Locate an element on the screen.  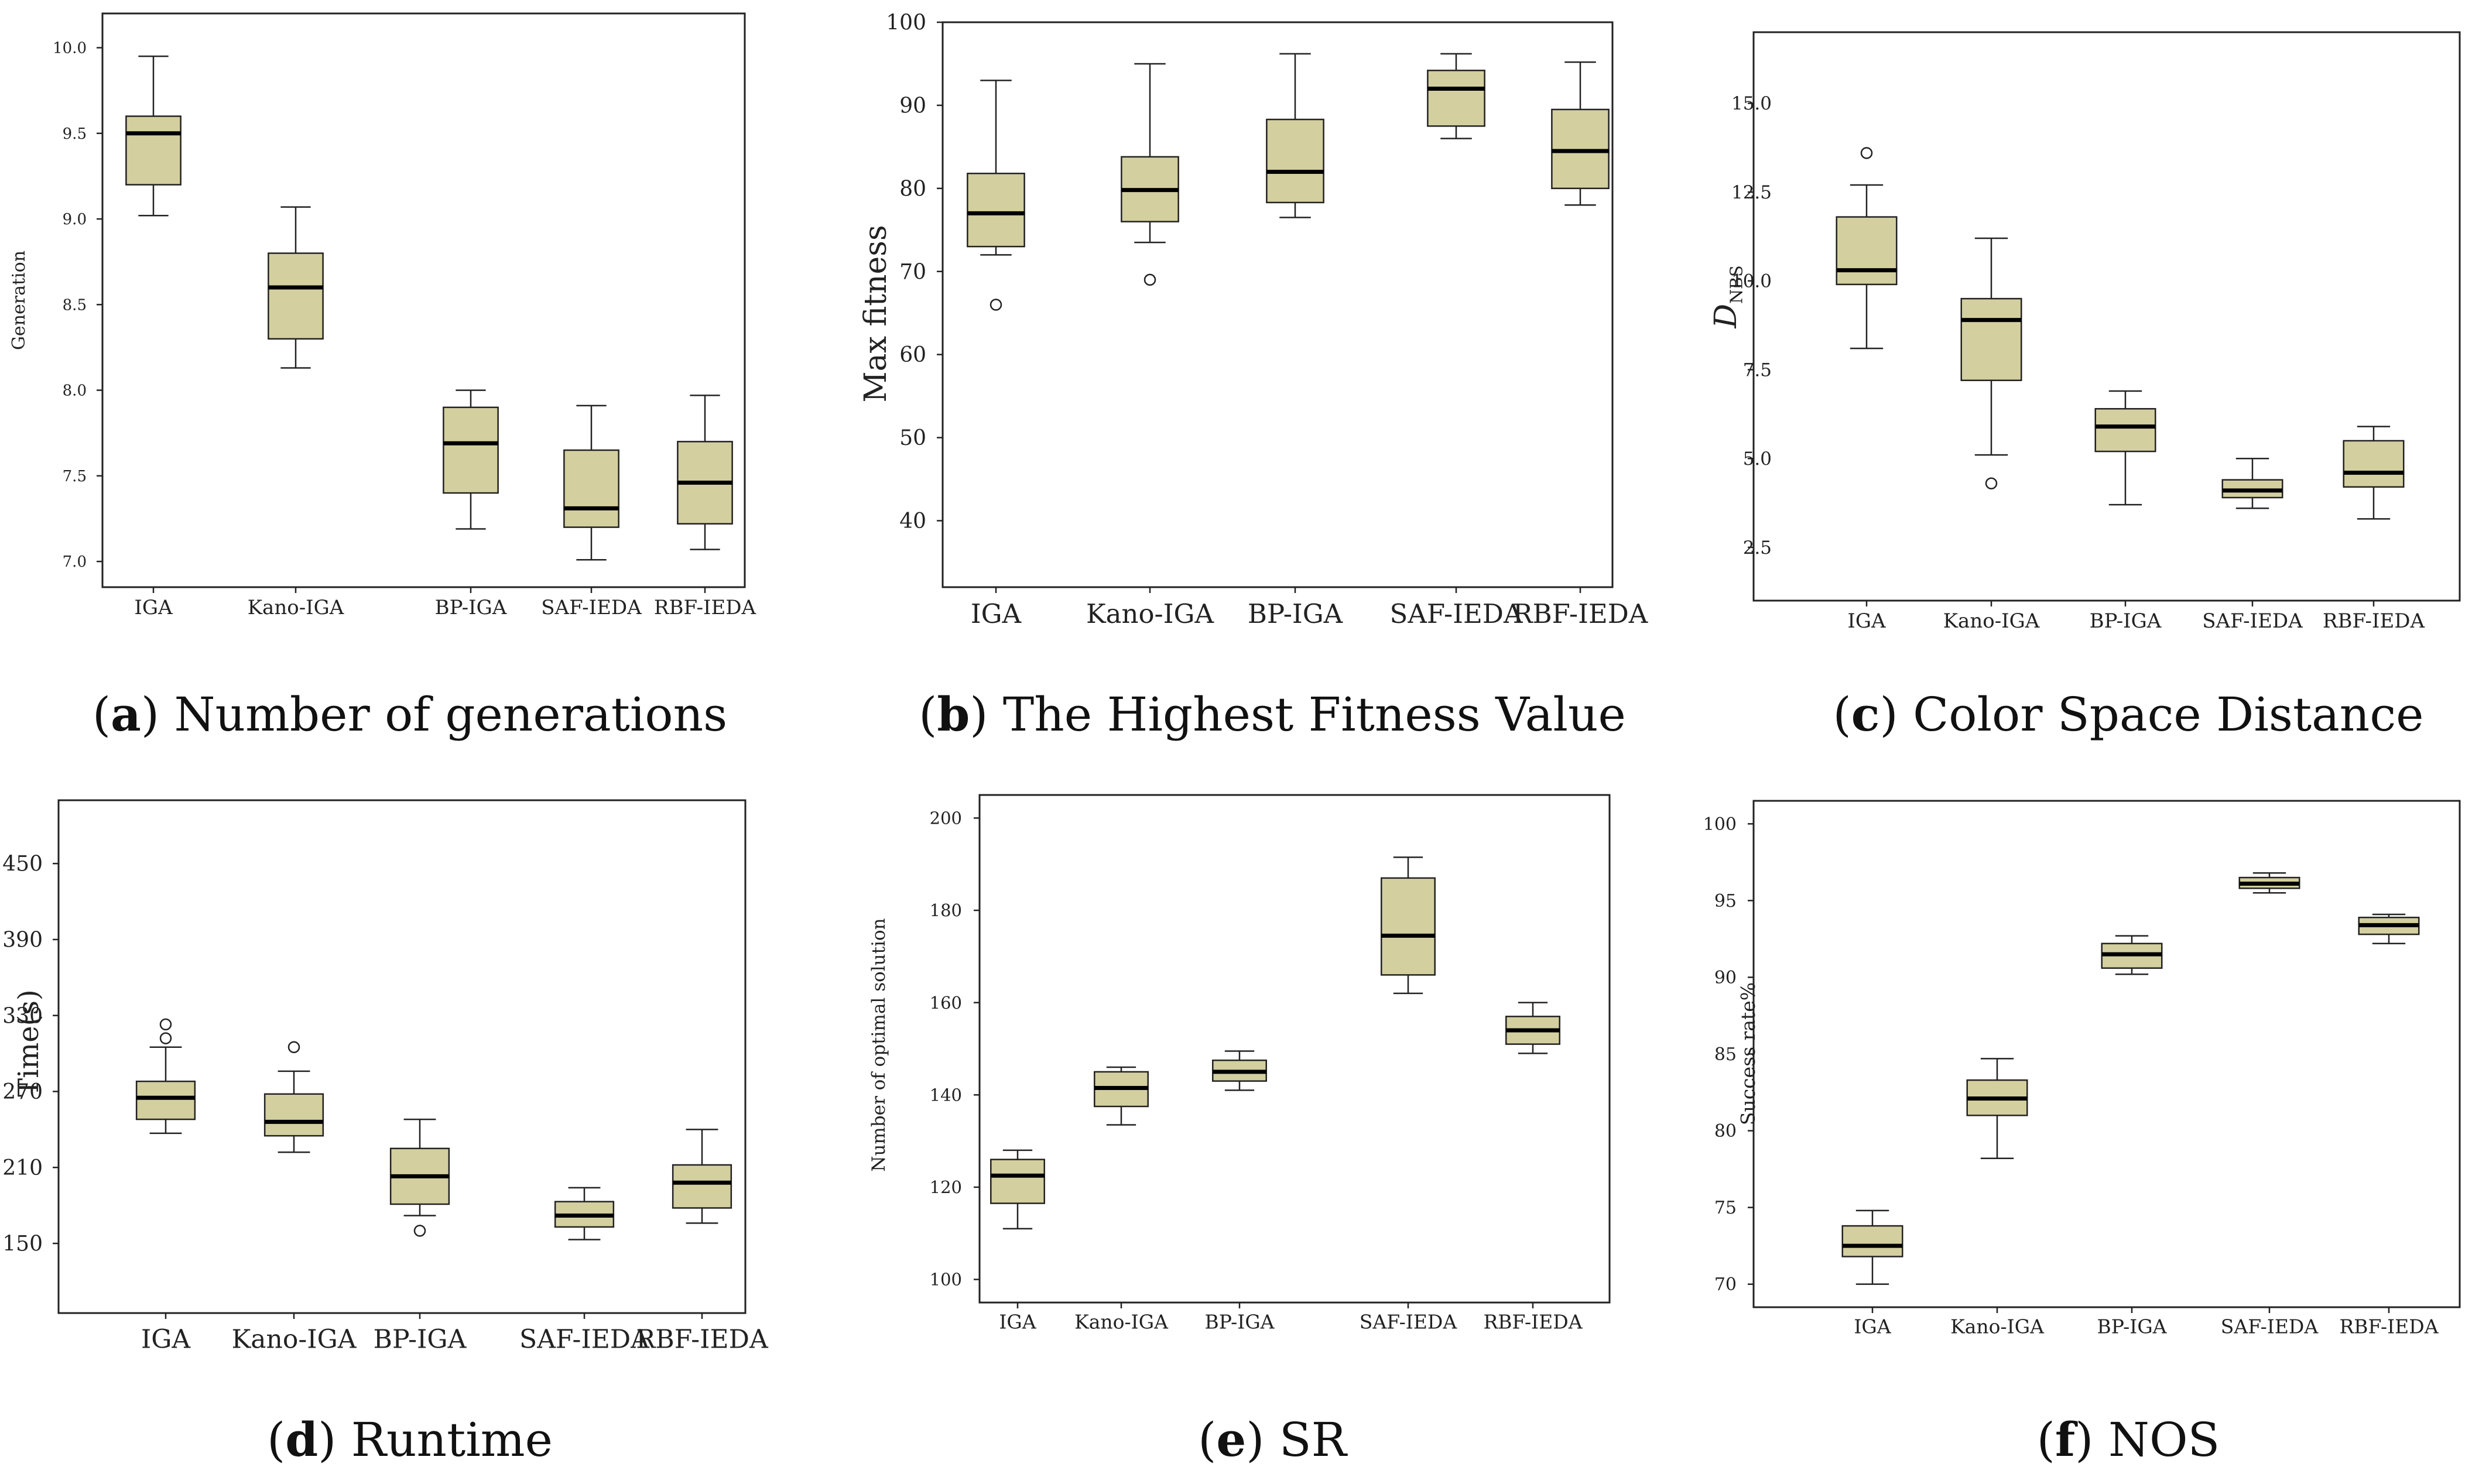
y-tick-label: 85 is located at coordinates (1725, 1054).